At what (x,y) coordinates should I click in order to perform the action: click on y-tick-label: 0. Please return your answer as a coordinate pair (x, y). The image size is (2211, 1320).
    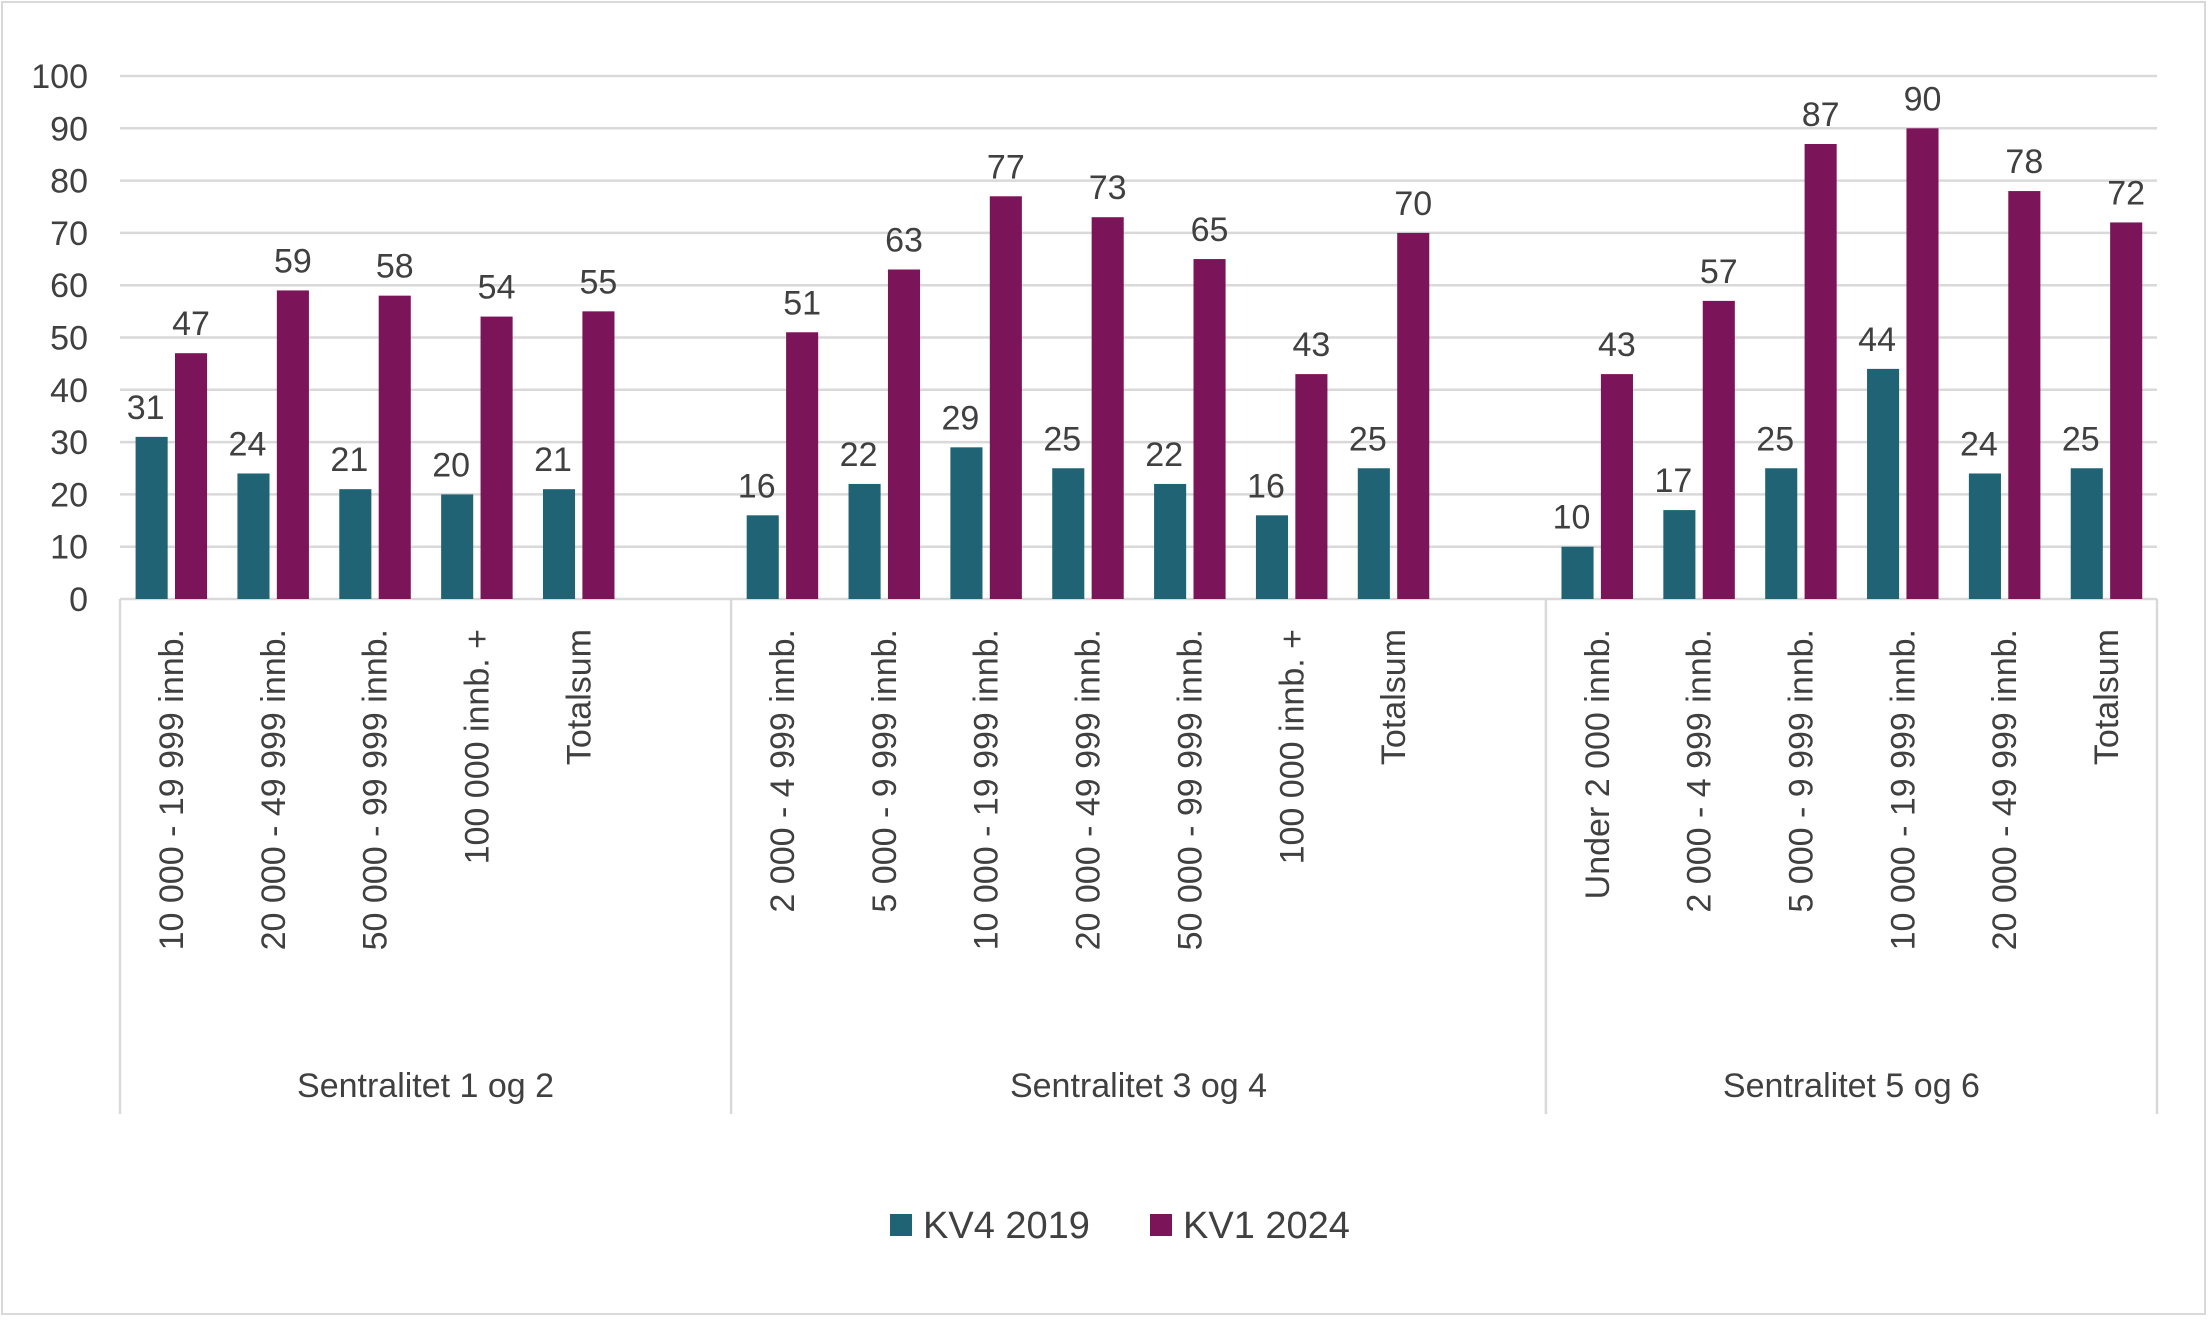
    Looking at the image, I should click on (78, 600).